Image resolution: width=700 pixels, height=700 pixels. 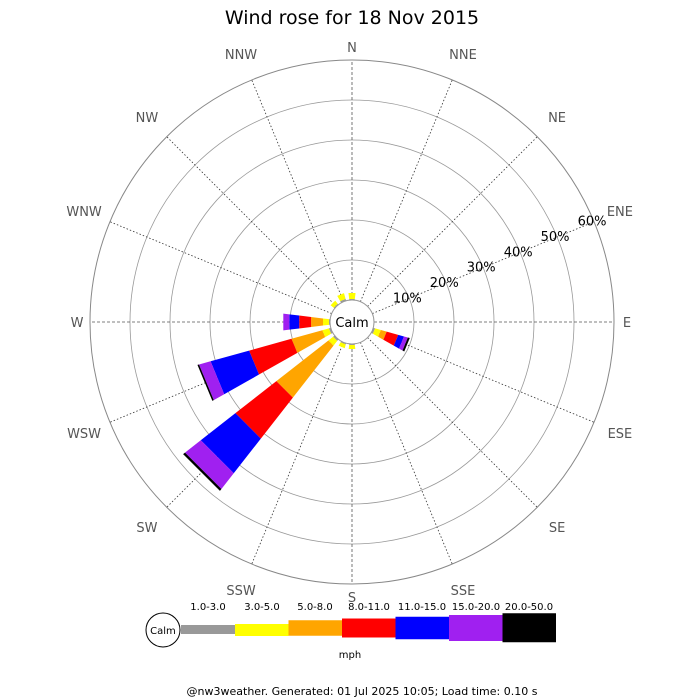 I want to click on petal-w-bin5, so click(x=286, y=322).